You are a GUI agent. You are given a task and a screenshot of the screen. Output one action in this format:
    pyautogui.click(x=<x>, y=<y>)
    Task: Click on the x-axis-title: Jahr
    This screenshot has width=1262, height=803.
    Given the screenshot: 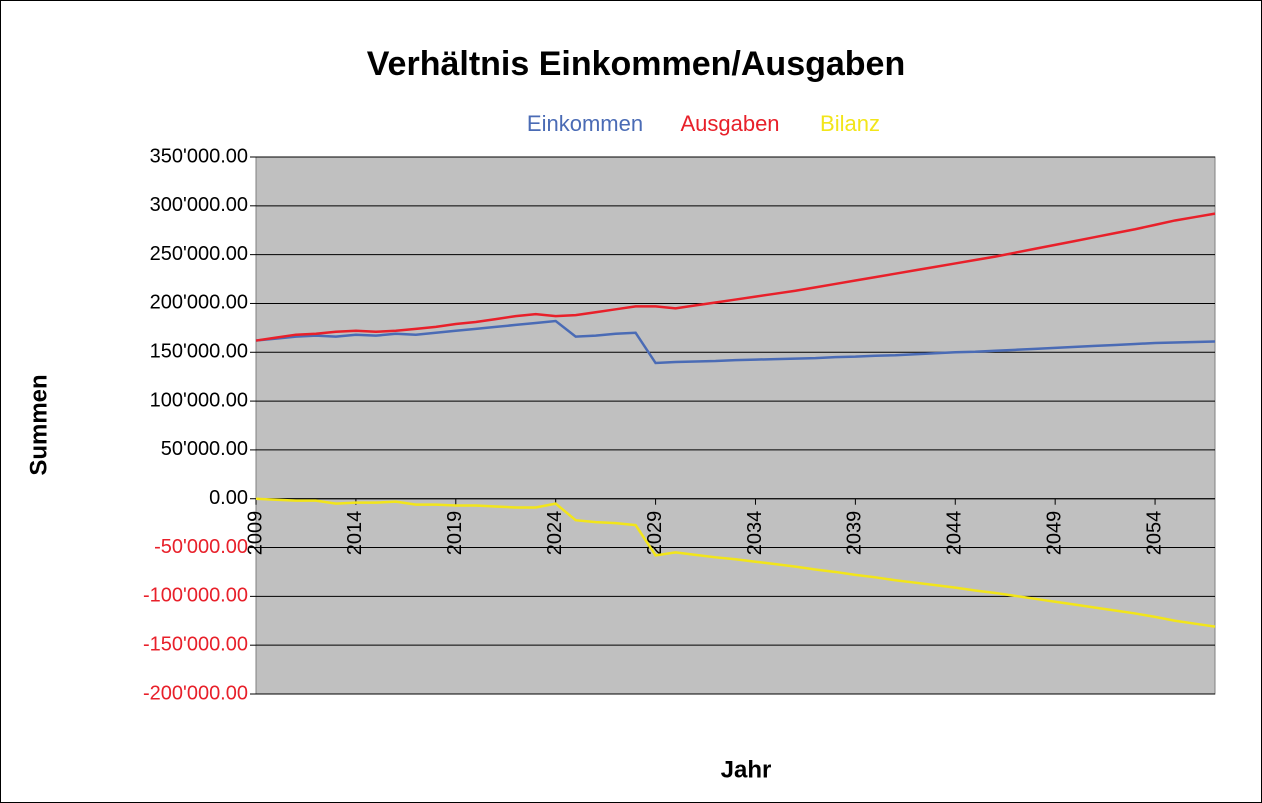 What is the action you would take?
    pyautogui.click(x=746, y=769)
    